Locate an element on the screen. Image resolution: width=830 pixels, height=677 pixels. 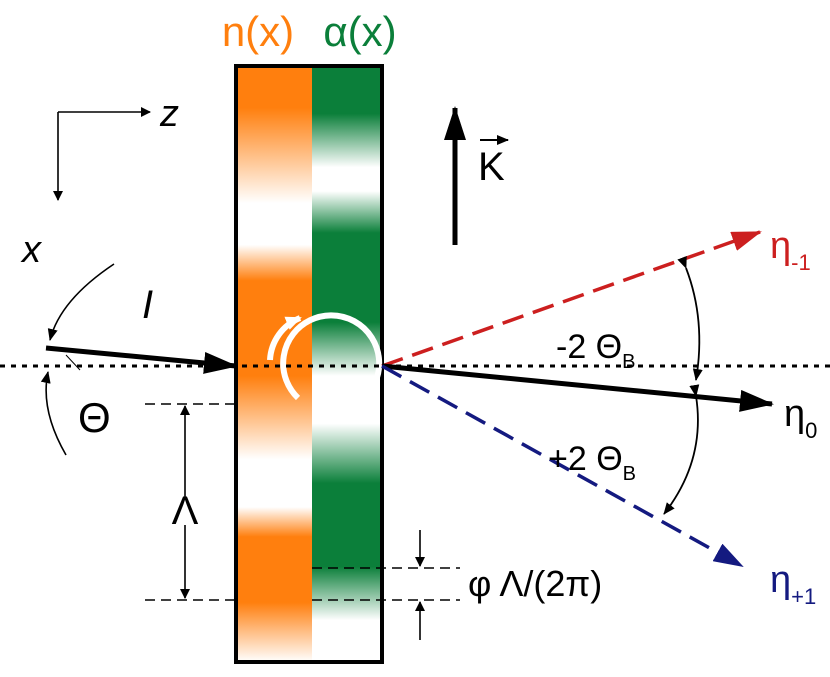
absorption-layer is located at coordinates (347, 364).